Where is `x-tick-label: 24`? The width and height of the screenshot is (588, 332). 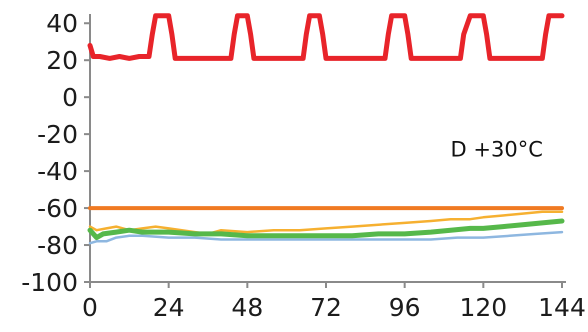
x-tick-label: 24 is located at coordinates (169, 307).